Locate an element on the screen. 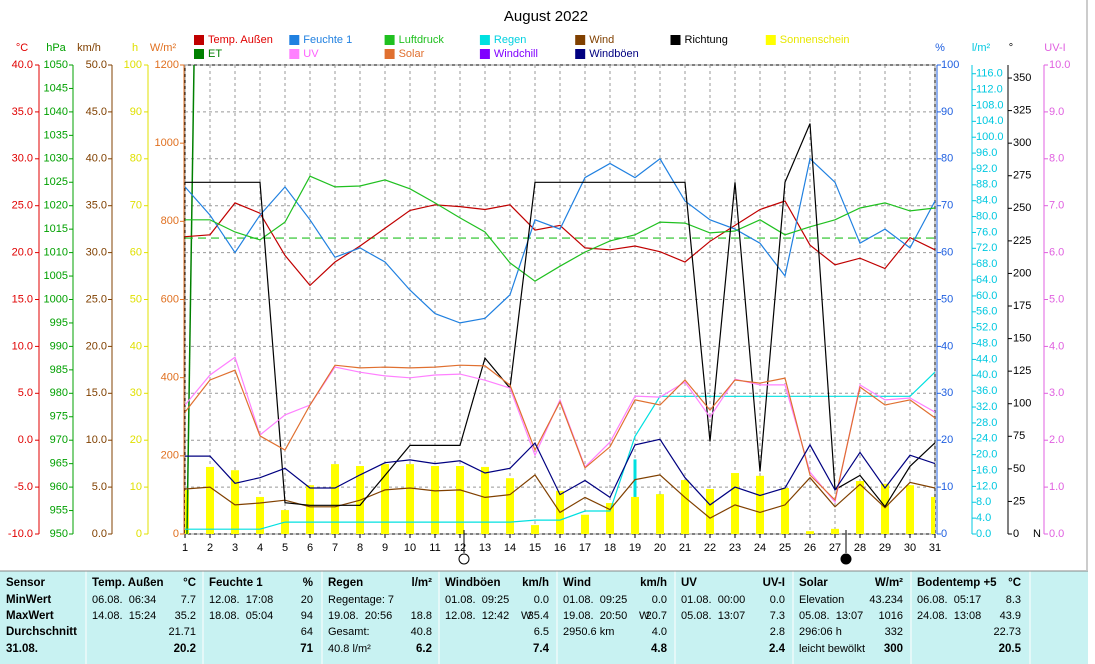  y-tick-label: 4.0 is located at coordinates (1056, 346).